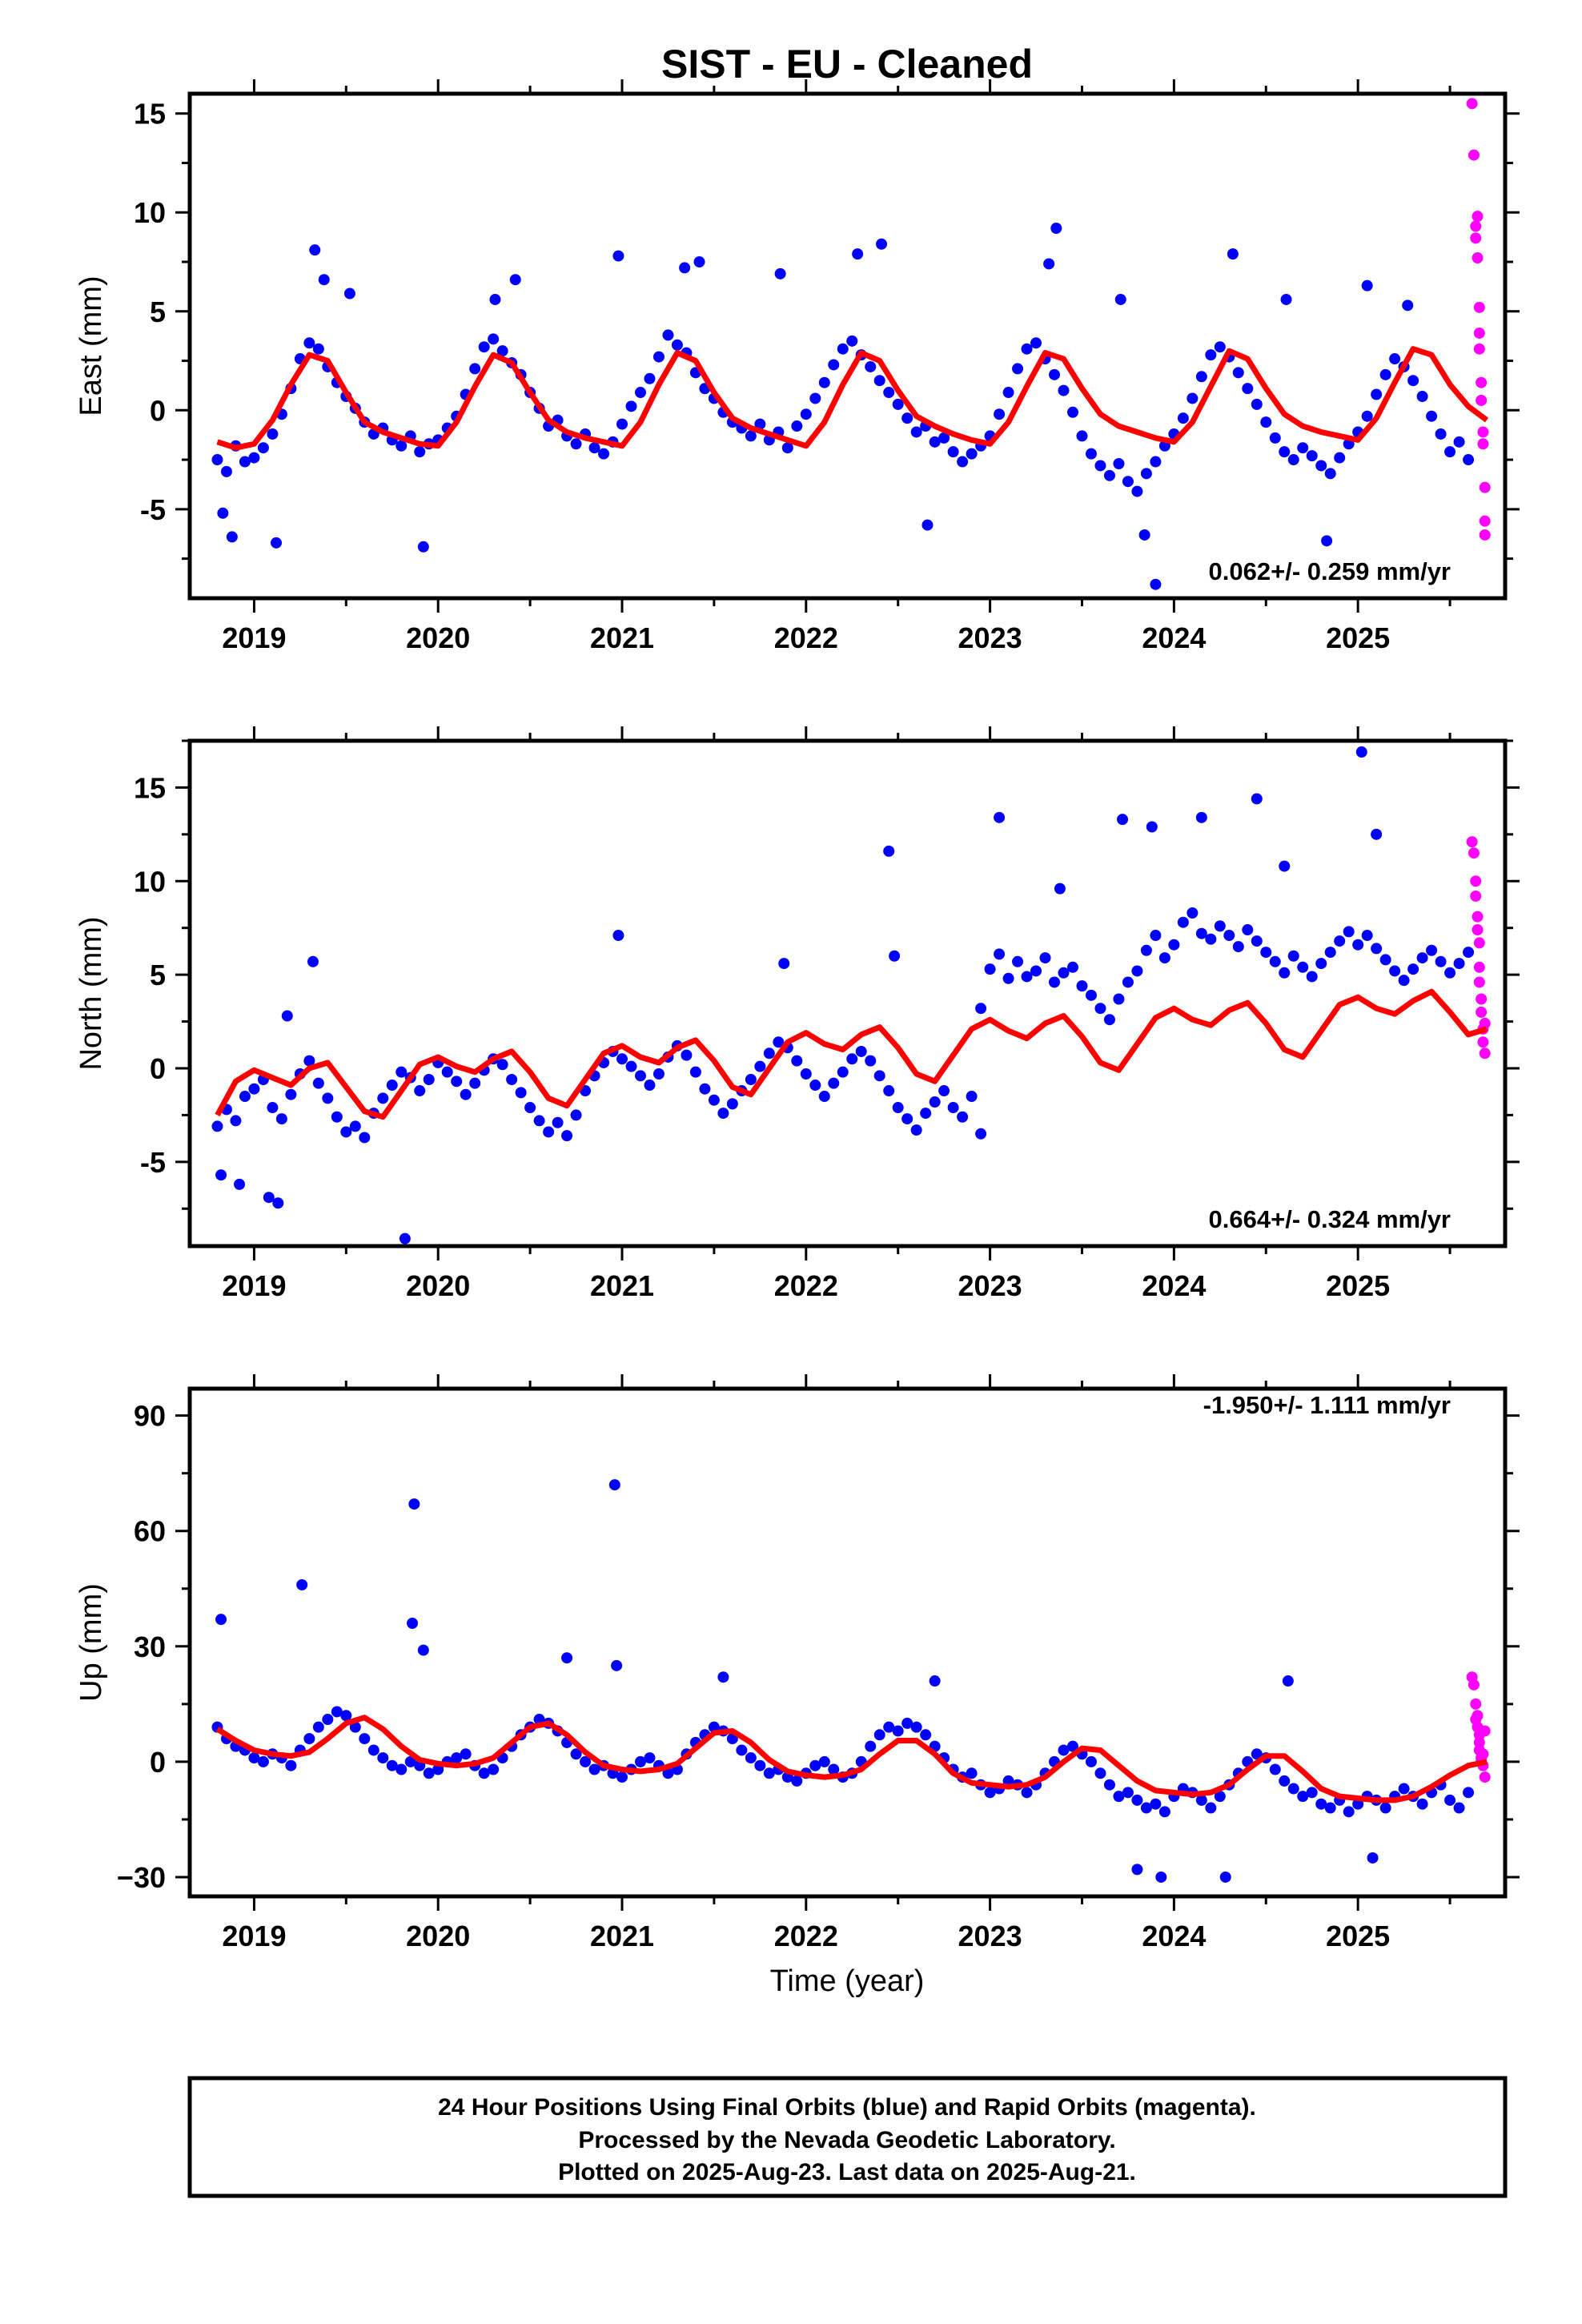 Image resolution: width=1582 pixels, height=2324 pixels. I want to click on x-tick-label: 2024, so click(1174, 1285).